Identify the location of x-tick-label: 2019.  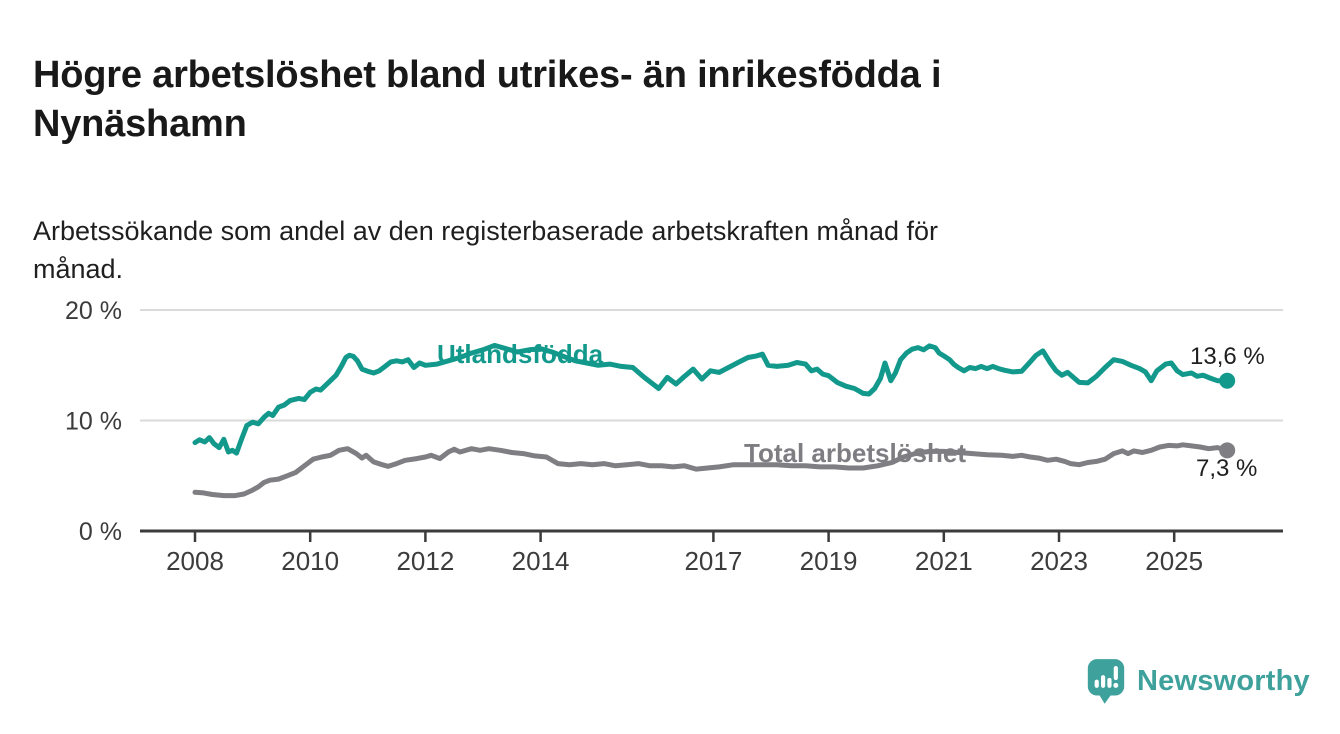
(829, 561).